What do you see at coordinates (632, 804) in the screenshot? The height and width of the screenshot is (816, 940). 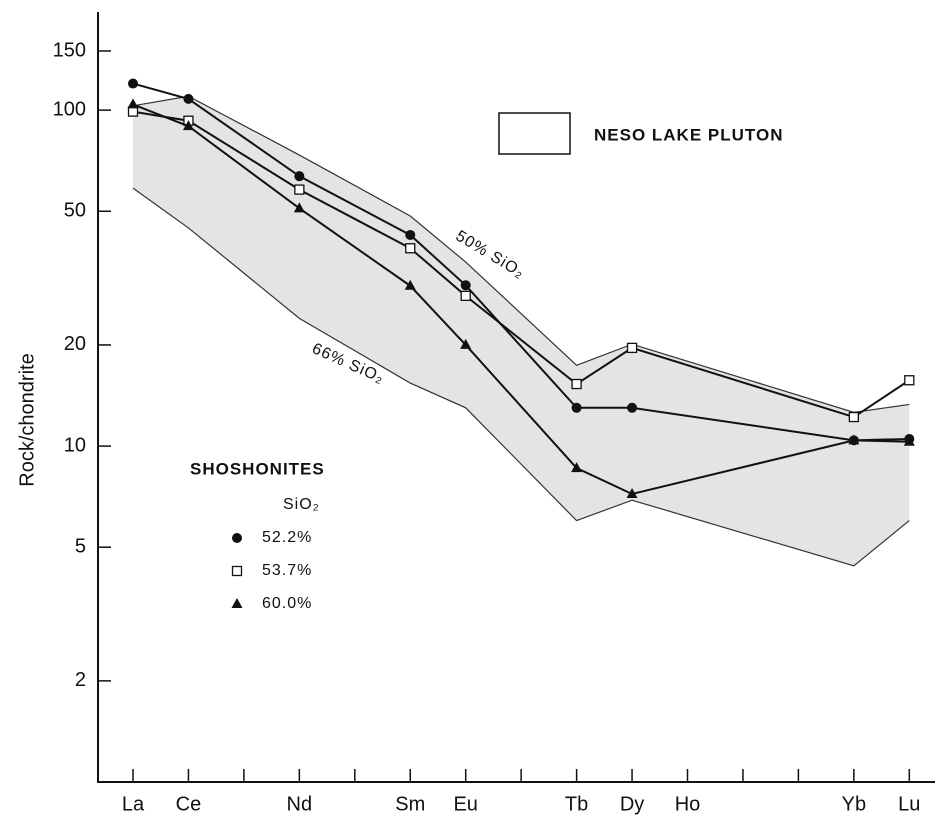 I see `x-tick-label: Dy` at bounding box center [632, 804].